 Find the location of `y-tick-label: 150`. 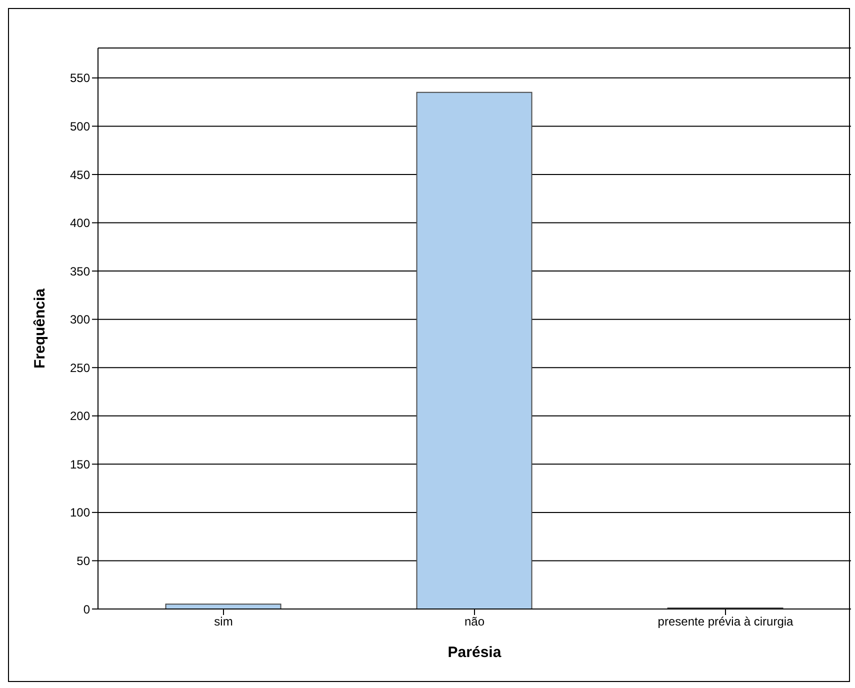

y-tick-label: 150 is located at coordinates (80, 464).